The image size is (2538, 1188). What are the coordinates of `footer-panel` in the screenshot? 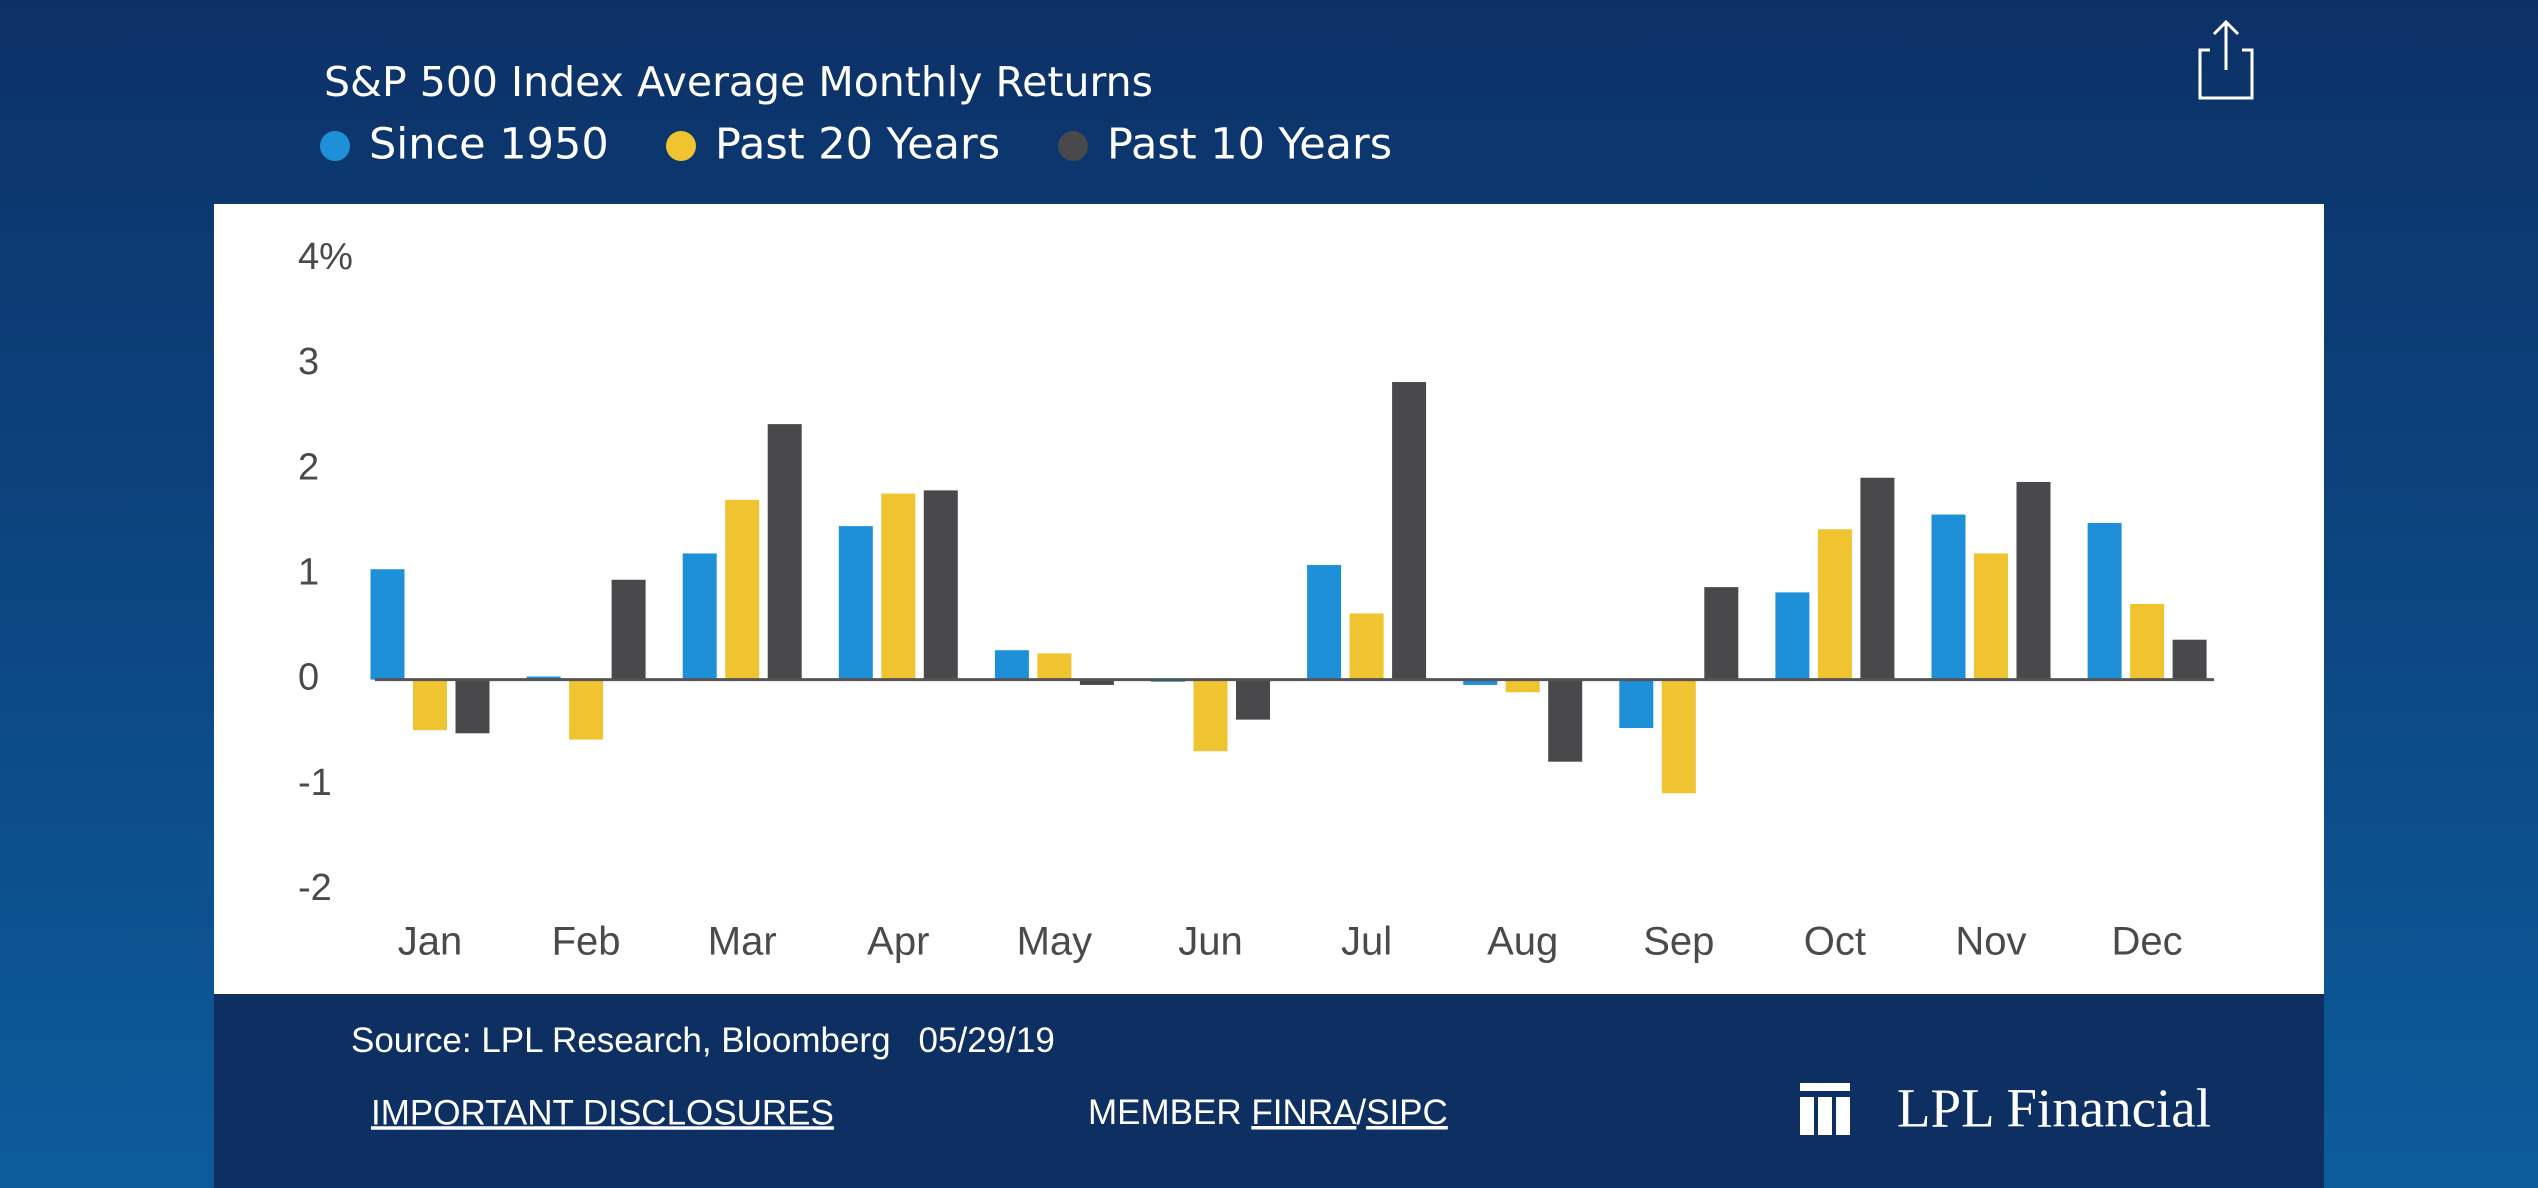 It's located at (1269, 1091).